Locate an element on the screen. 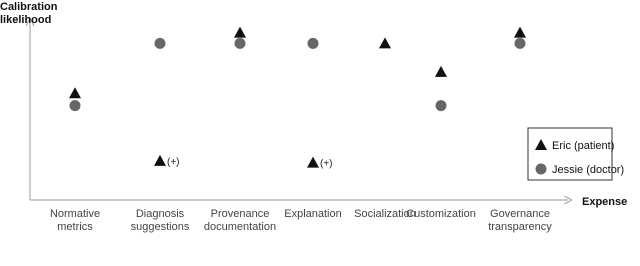 Image resolution: width=640 pixels, height=266 pixels. x-axis-label: Expense is located at coordinates (604, 202).